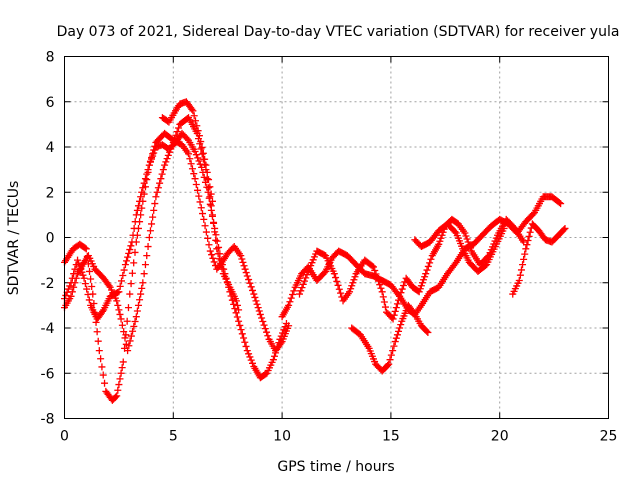 The width and height of the screenshot is (640, 480). I want to click on y-axis-title: SDTVAR / TECUs, so click(14, 238).